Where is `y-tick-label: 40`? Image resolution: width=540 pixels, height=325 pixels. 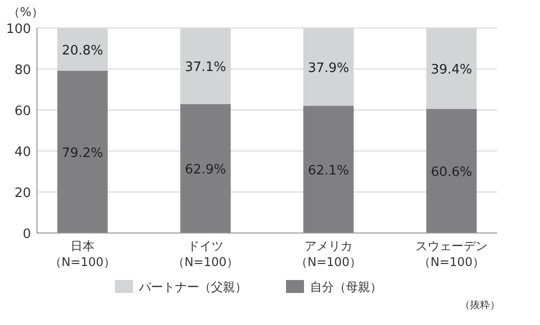
y-tick-label: 40 is located at coordinates (22, 152).